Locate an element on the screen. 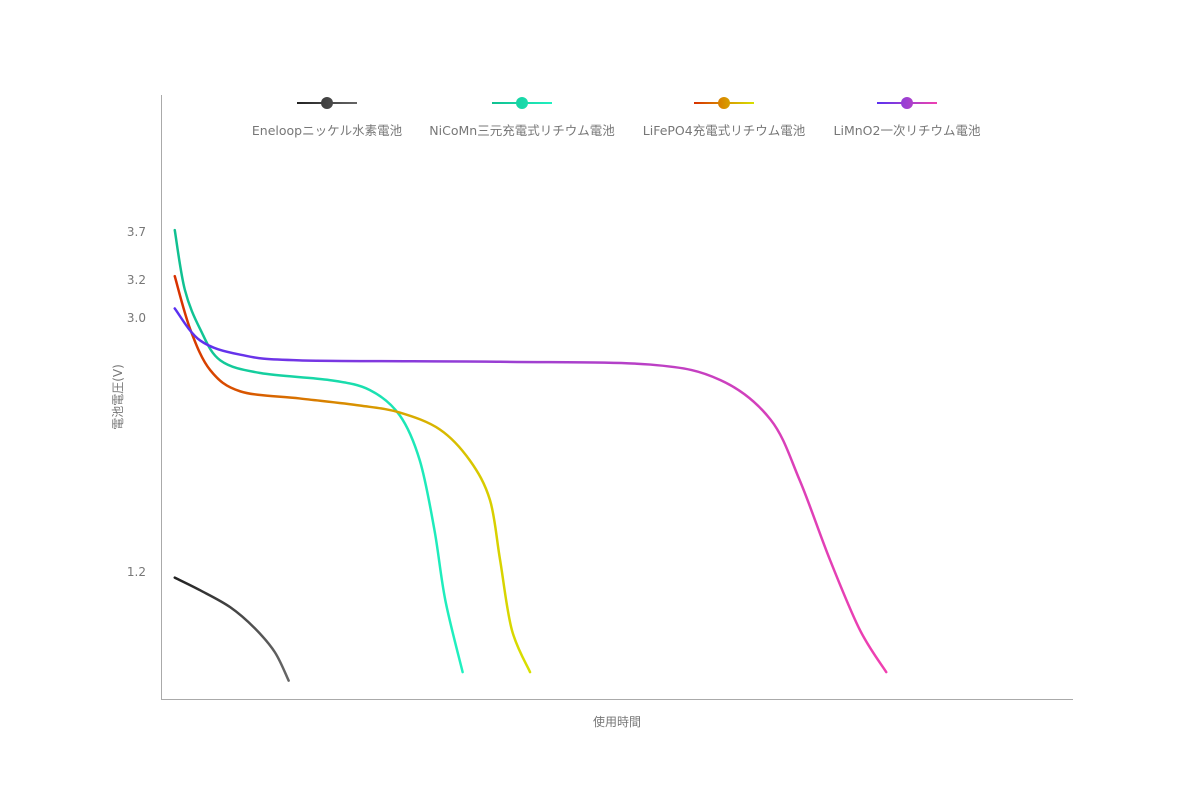 This screenshot has width=1200, height=804. legend-item: Eneloopニッケル水素電池 is located at coordinates (327, 117).